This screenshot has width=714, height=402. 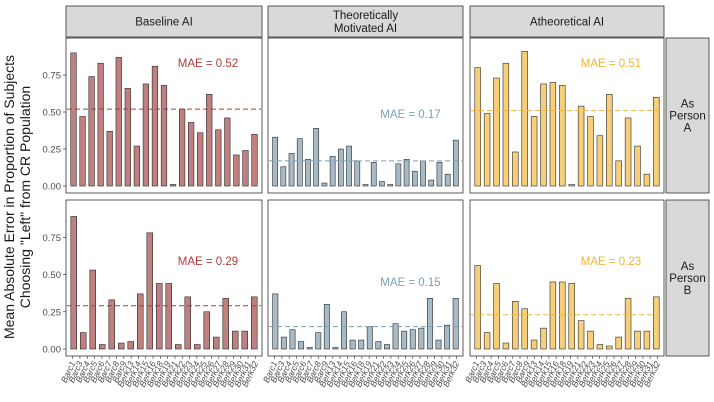 What do you see at coordinates (365, 29) in the screenshot?
I see `strip-column-label: Motivated AI` at bounding box center [365, 29].